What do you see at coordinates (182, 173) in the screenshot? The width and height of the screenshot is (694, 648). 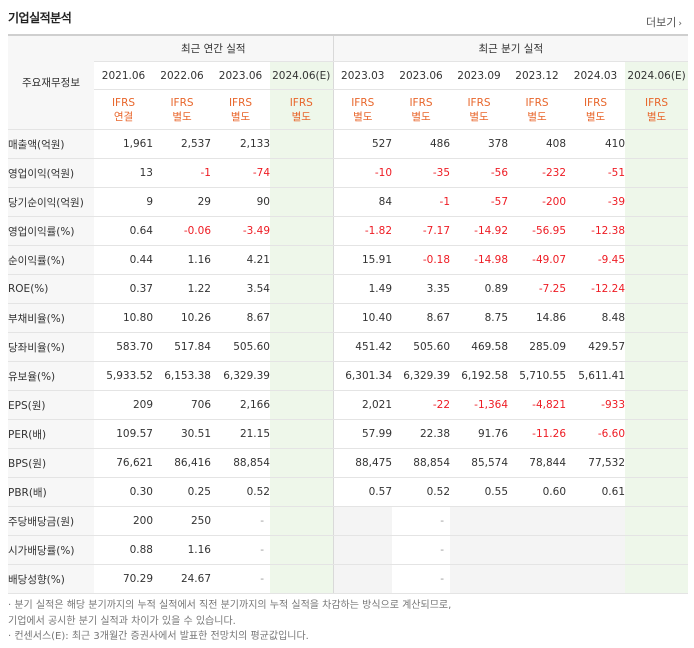 I see `table-cell: -1` at bounding box center [182, 173].